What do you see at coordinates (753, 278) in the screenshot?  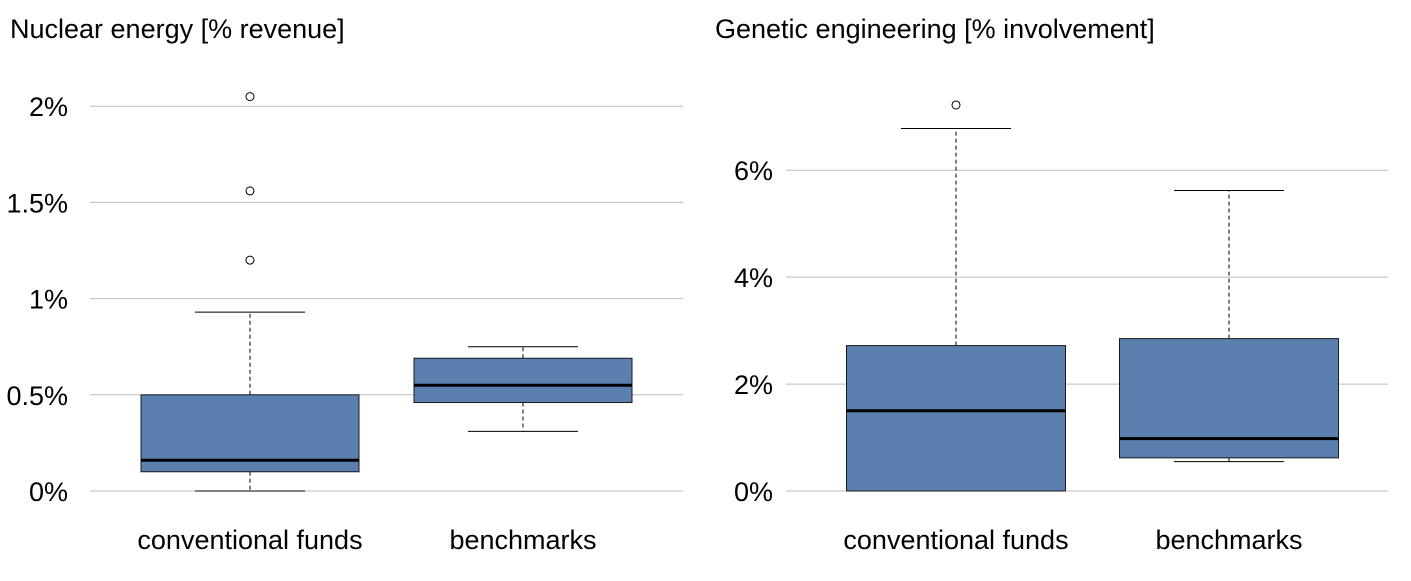 I see `y-tick-label: 4%` at bounding box center [753, 278].